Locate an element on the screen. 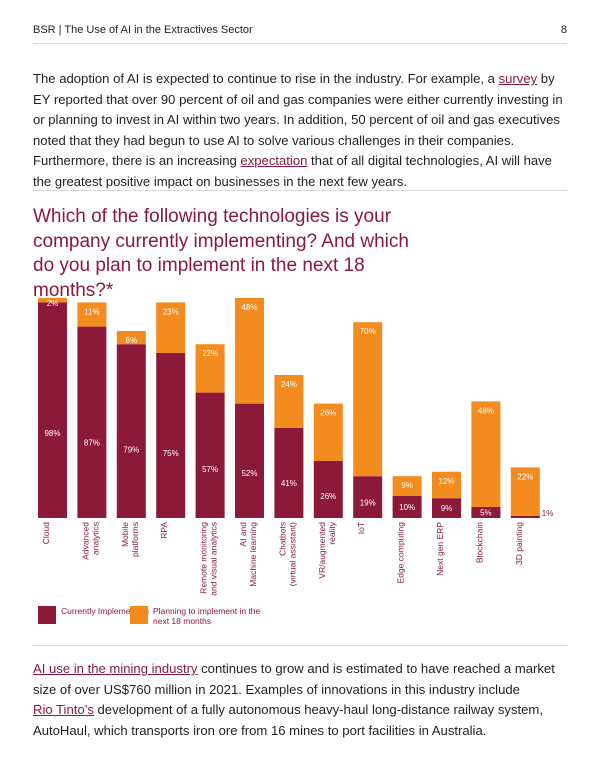  rio-tinto-link: Rio Tinto’s is located at coordinates (63, 709).